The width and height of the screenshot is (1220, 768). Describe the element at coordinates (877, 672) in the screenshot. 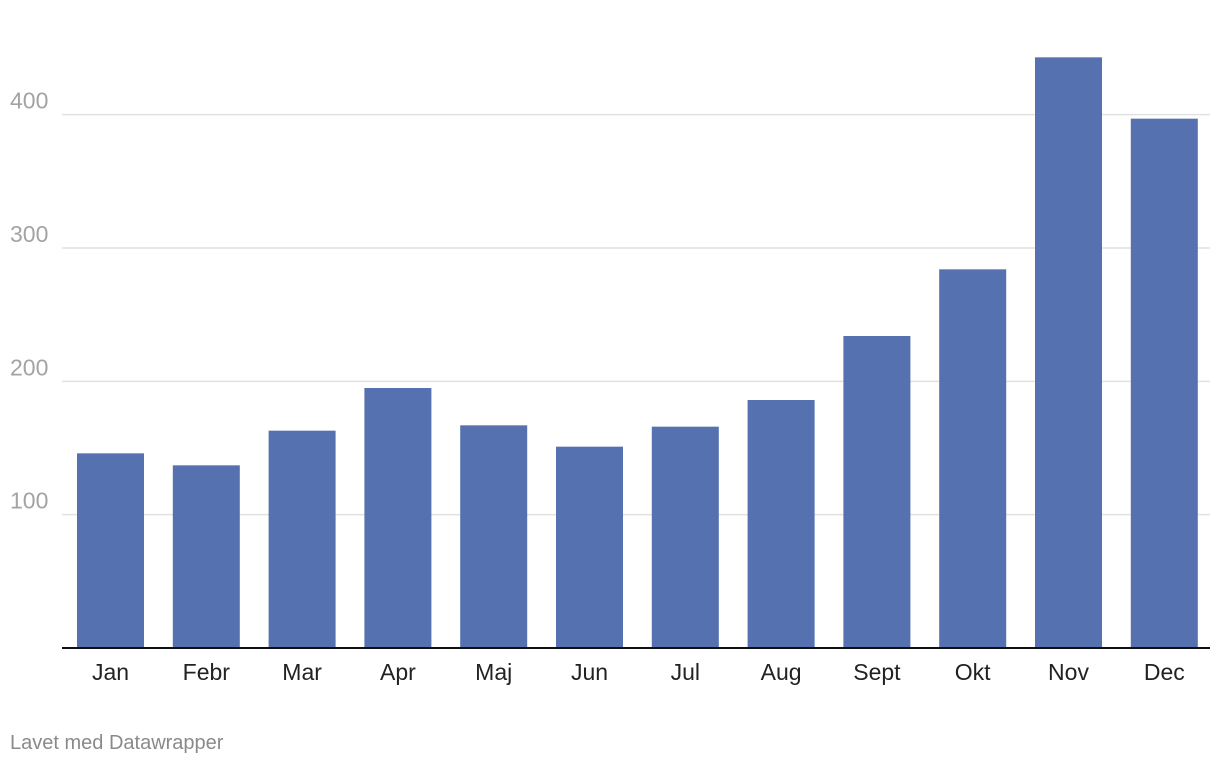

I see `x-tick-label: Sept` at that location.